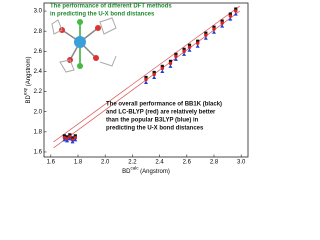  Describe the element at coordinates (38, 112) in the screenshot. I see `y-tick-label: 2.0` at that location.